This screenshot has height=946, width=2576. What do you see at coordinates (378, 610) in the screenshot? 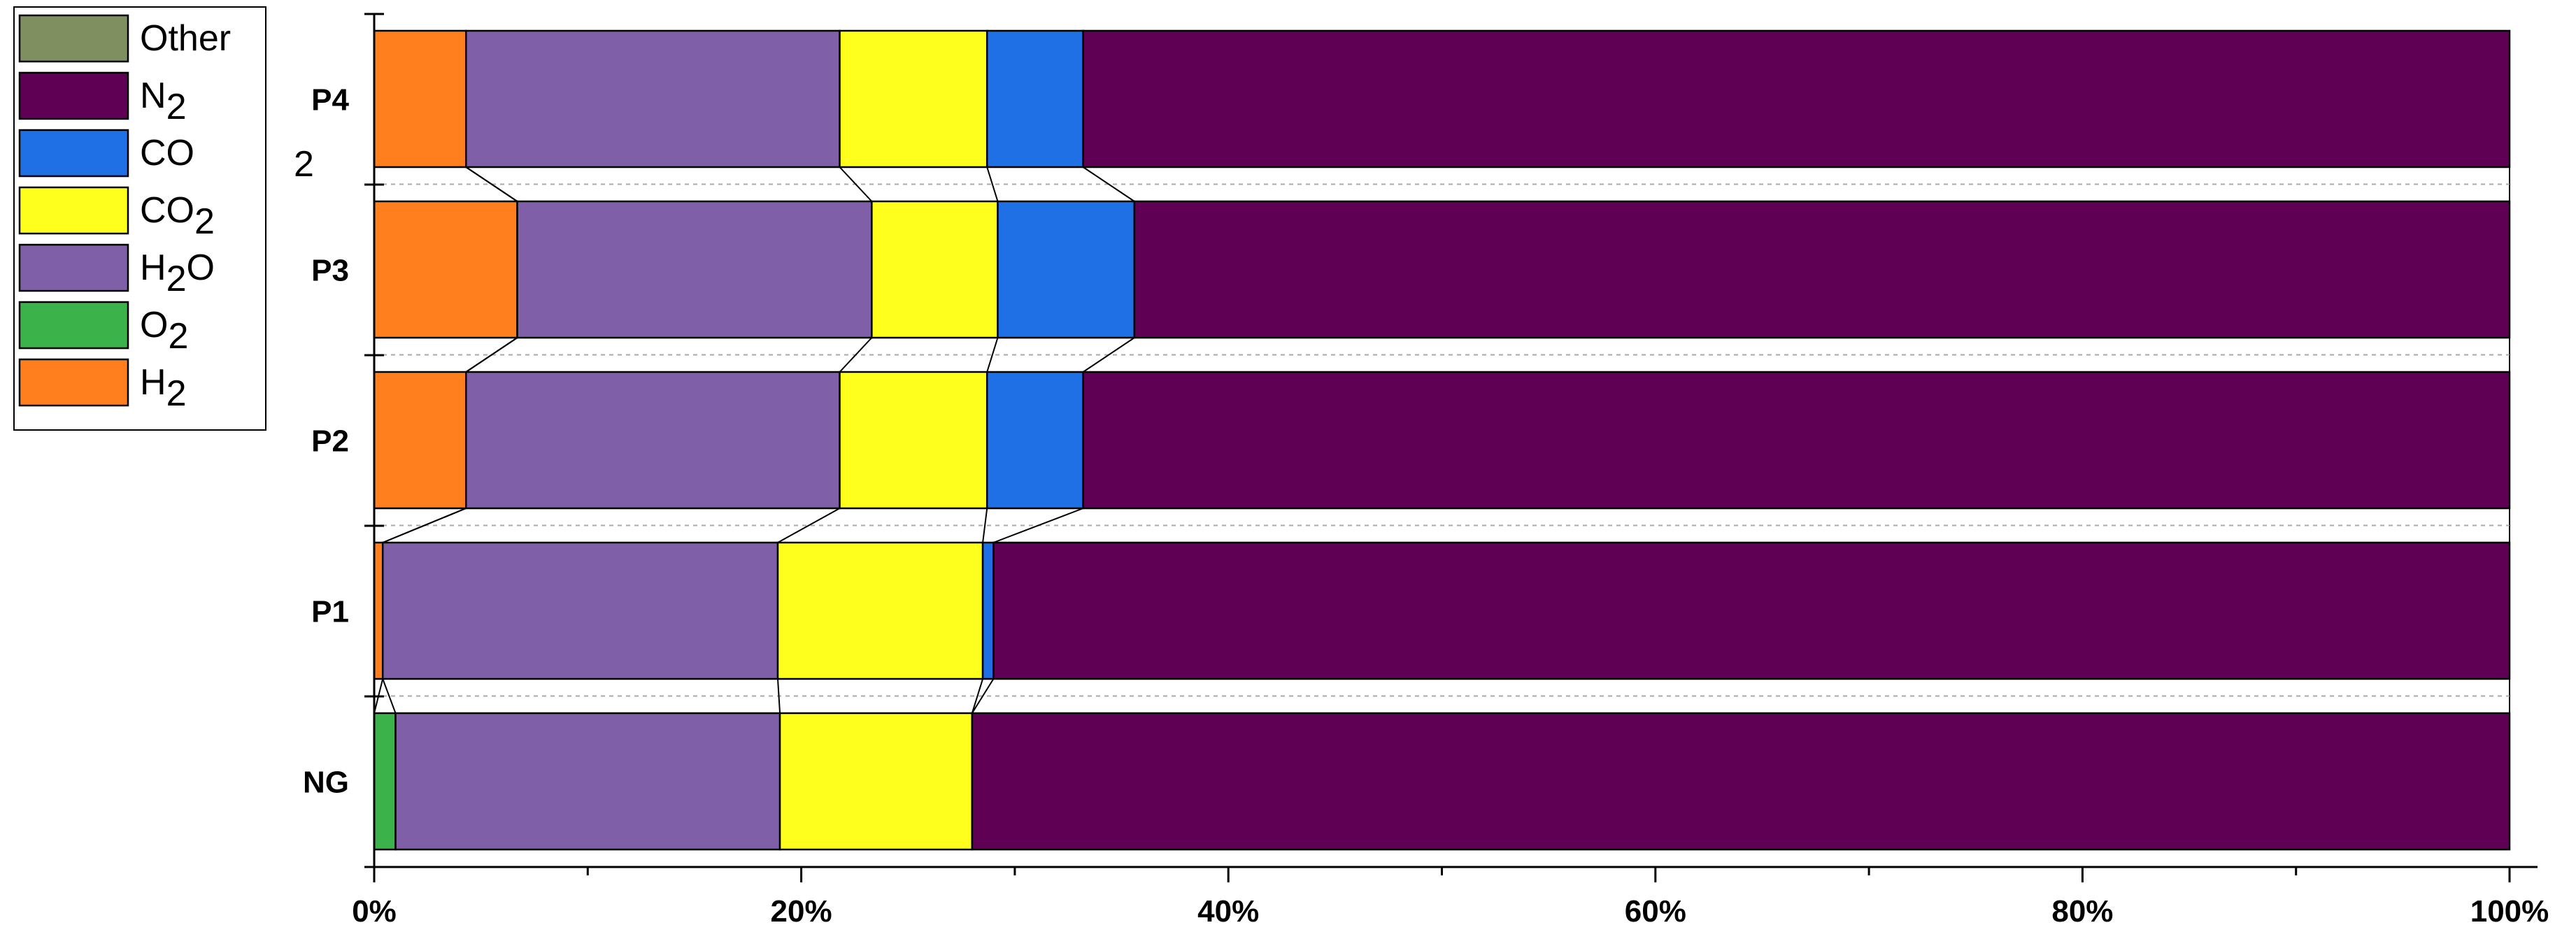
I see `bar-p1-h2` at bounding box center [378, 610].